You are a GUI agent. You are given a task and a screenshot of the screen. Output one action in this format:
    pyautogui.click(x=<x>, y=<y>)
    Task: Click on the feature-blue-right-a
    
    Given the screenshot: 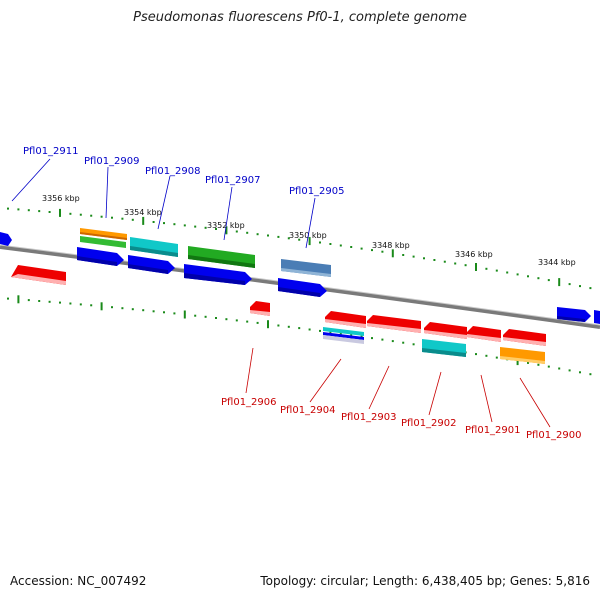 What is the action you would take?
    pyautogui.click(x=574, y=314)
    